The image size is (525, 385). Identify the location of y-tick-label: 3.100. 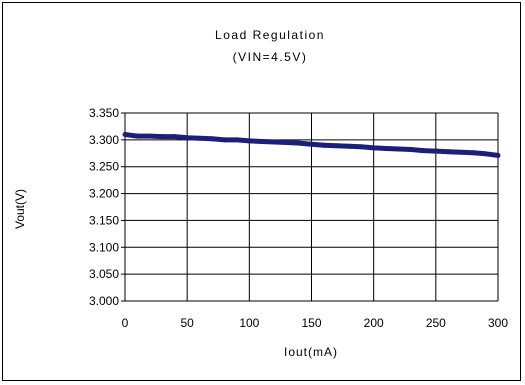
(104, 247).